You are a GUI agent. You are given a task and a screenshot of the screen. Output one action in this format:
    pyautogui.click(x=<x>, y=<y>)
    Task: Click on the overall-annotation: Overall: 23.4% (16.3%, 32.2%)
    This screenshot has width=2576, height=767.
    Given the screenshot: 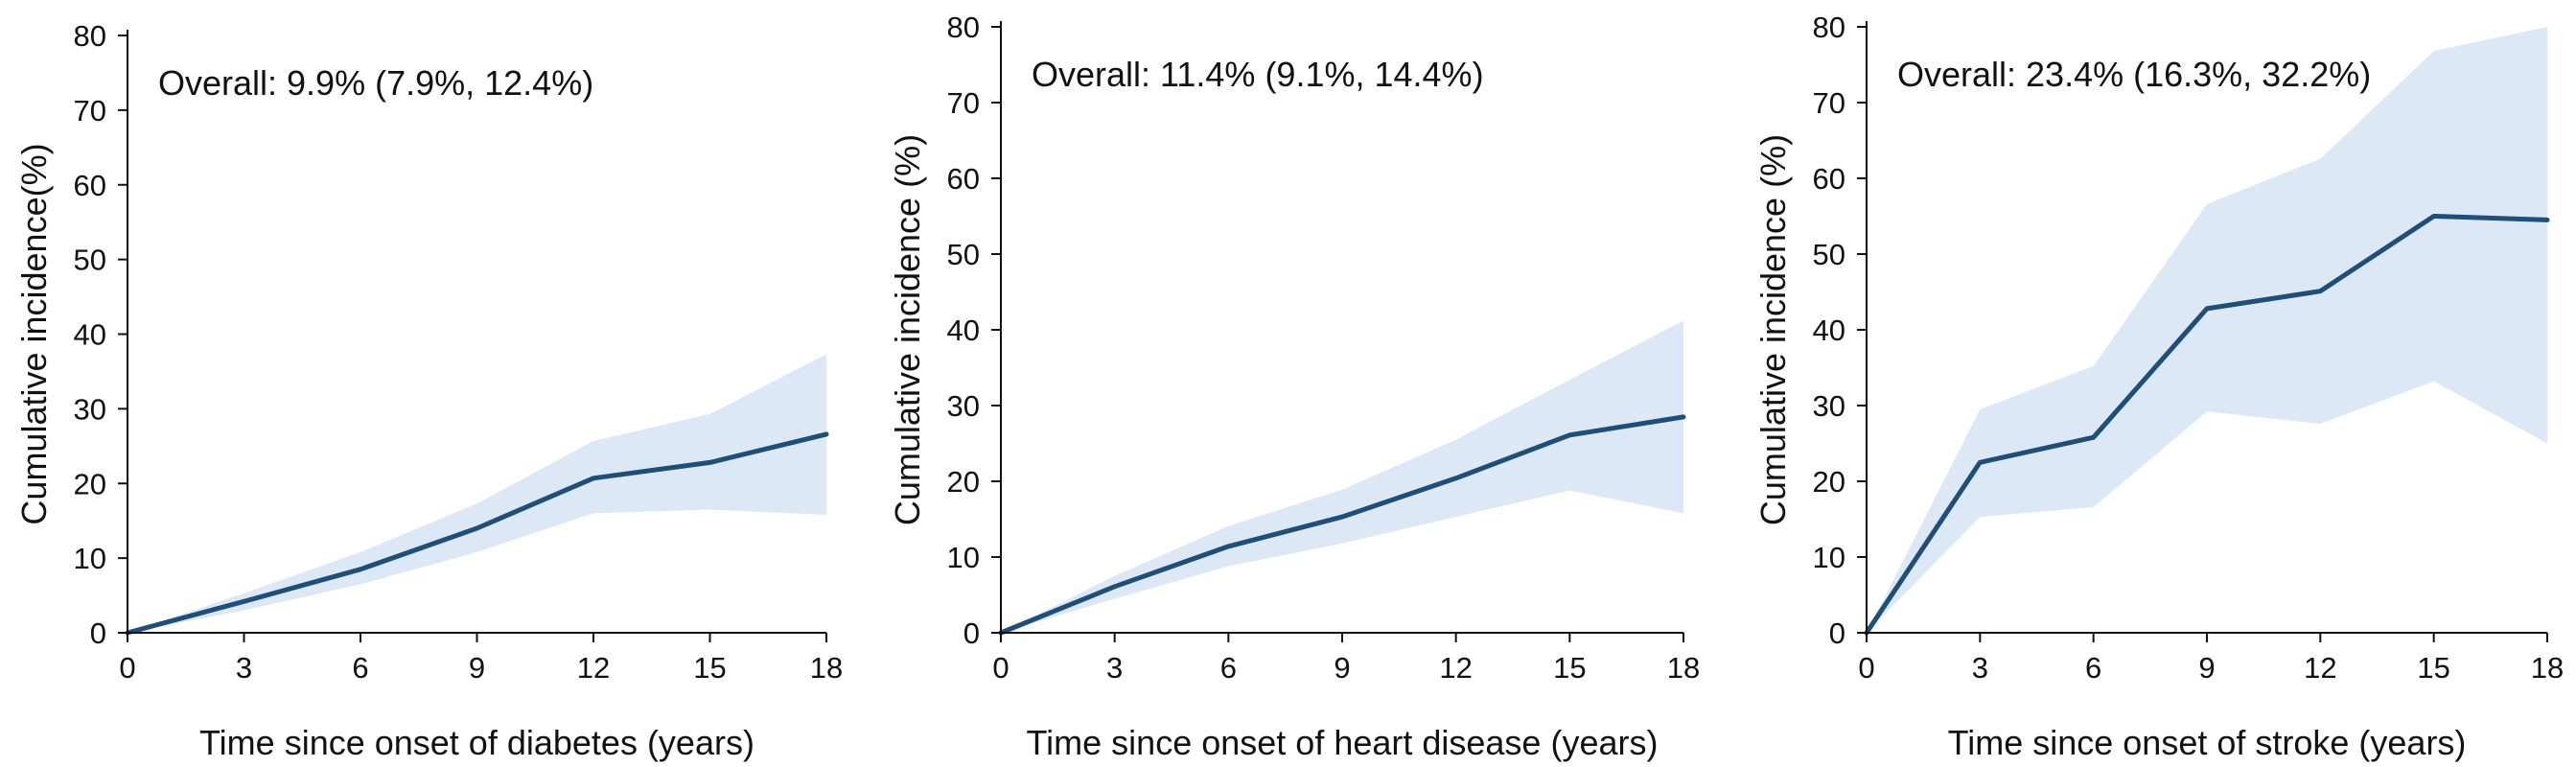 What is the action you would take?
    pyautogui.click(x=2134, y=74)
    